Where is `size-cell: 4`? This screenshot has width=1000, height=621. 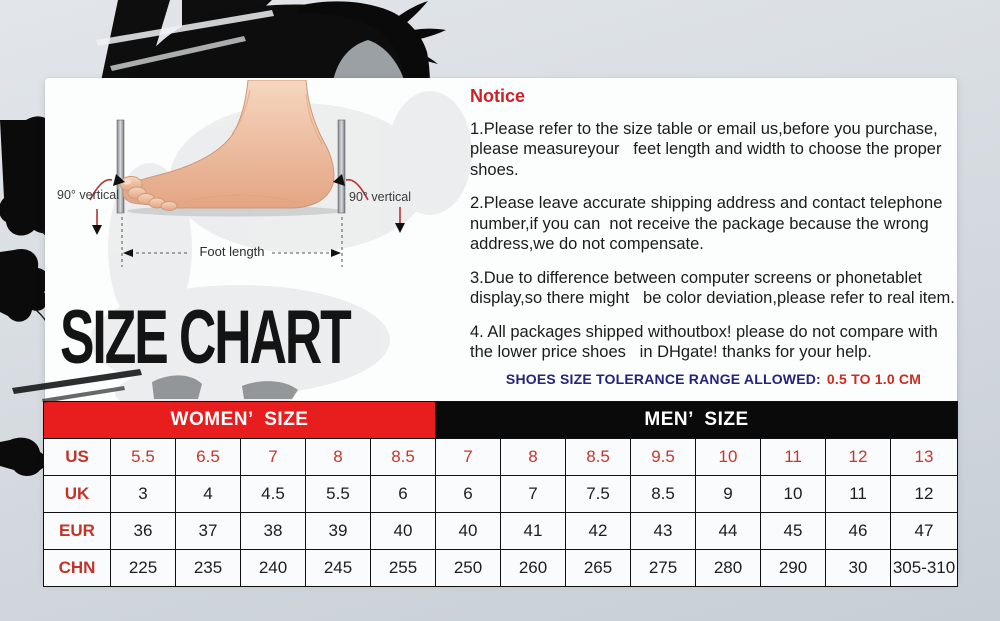 size-cell: 4 is located at coordinates (208, 494).